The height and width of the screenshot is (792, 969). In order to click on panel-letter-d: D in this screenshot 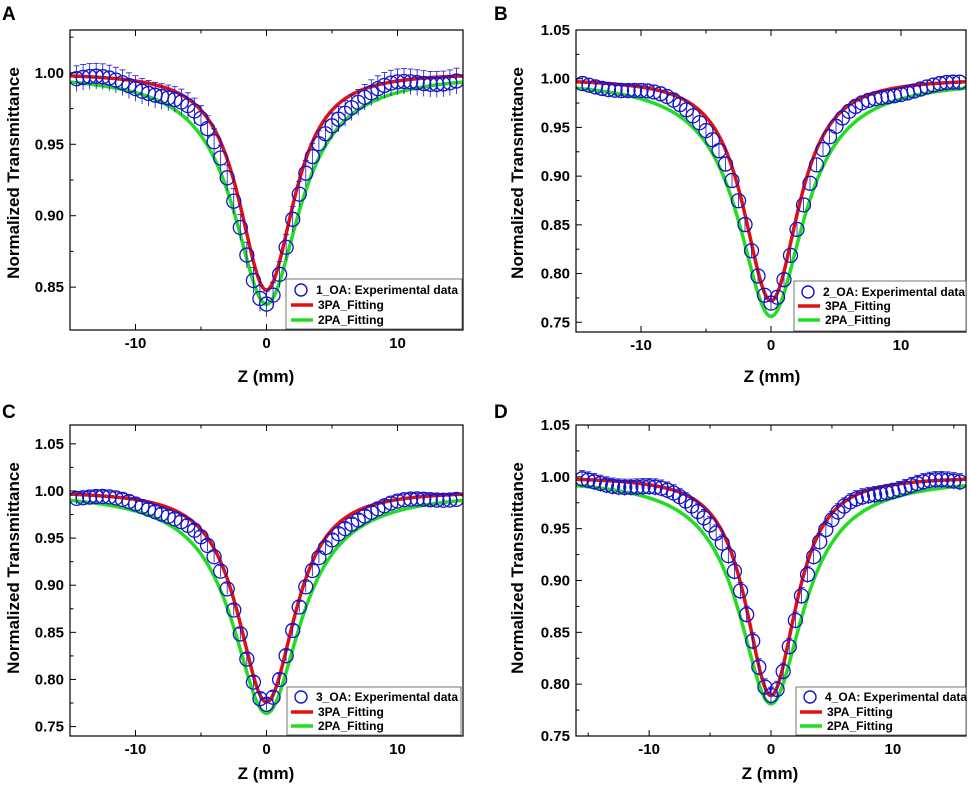, I will do `click(501, 412)`.